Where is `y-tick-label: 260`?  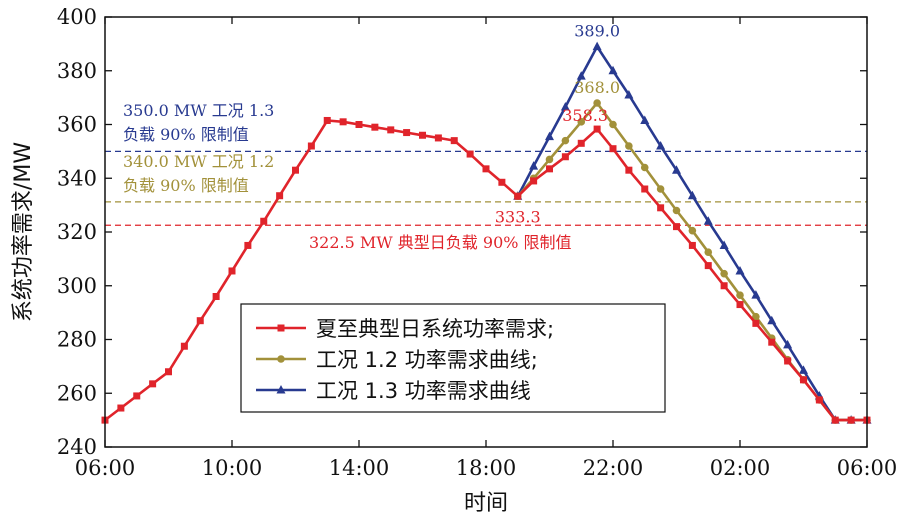
y-tick-label: 260 is located at coordinates (77, 393).